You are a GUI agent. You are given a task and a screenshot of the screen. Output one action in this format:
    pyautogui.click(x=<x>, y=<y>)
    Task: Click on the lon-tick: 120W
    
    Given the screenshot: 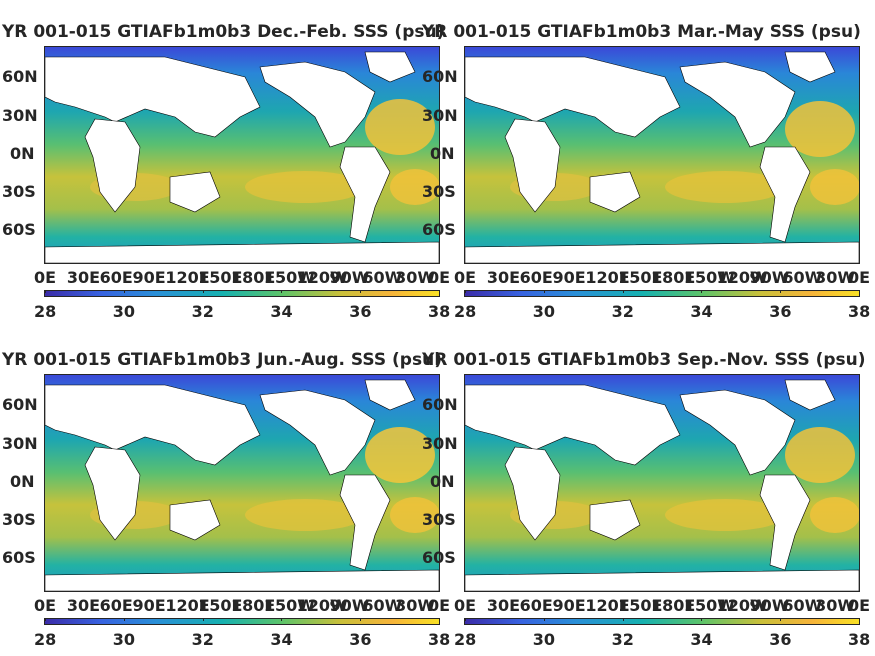 What is the action you would take?
    pyautogui.click(x=322, y=605)
    